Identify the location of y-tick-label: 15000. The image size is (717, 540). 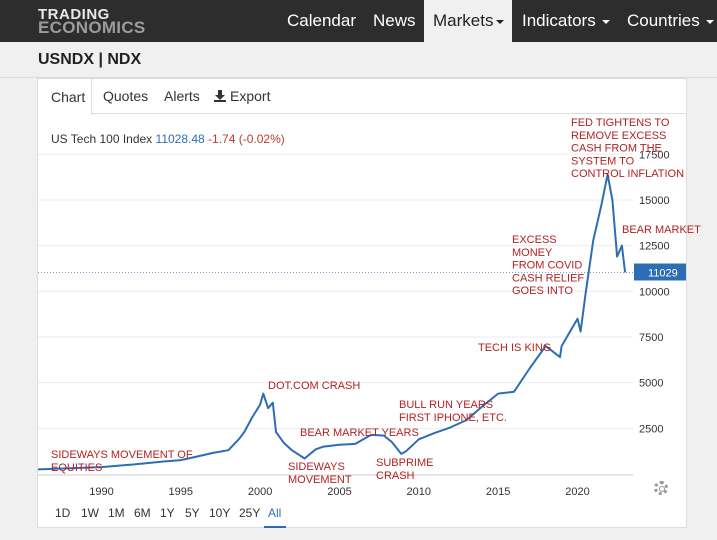
(654, 201).